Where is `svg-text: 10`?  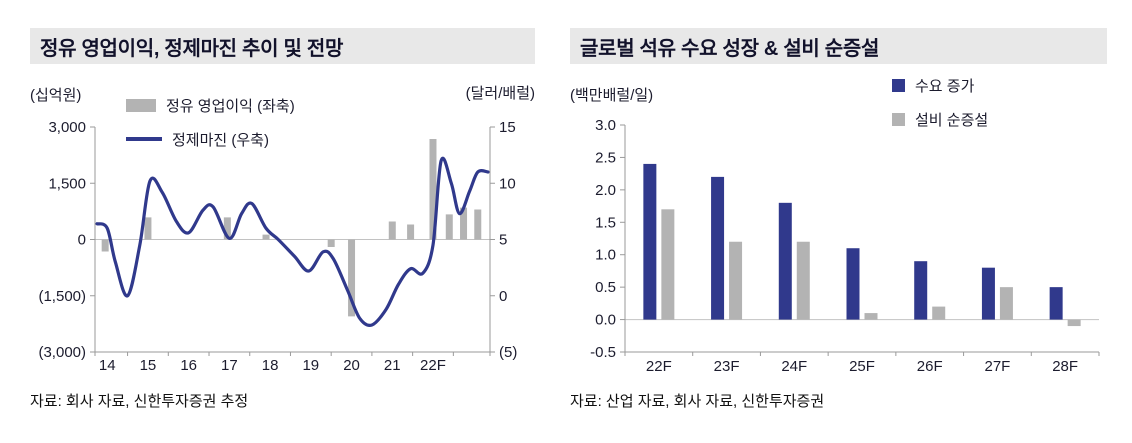
svg-text: 10 is located at coordinates (507, 183).